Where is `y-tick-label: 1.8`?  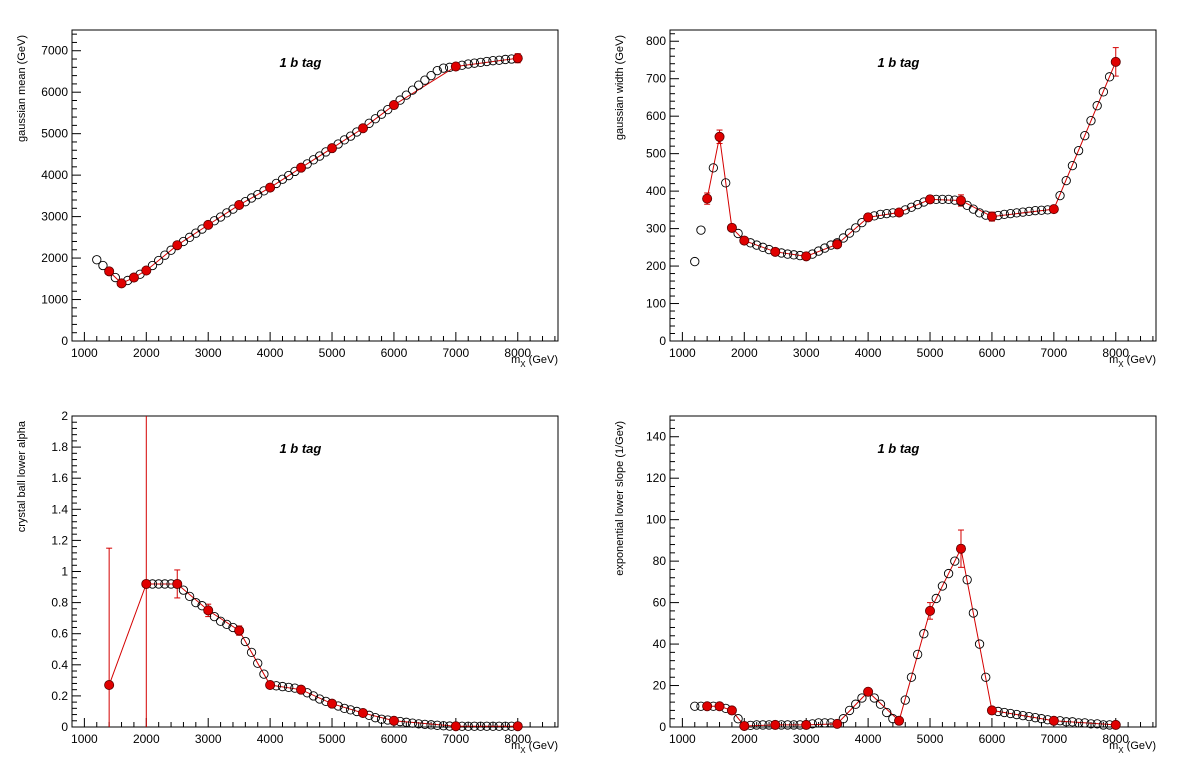 y-tick-label: 1.8 is located at coordinates (59, 447).